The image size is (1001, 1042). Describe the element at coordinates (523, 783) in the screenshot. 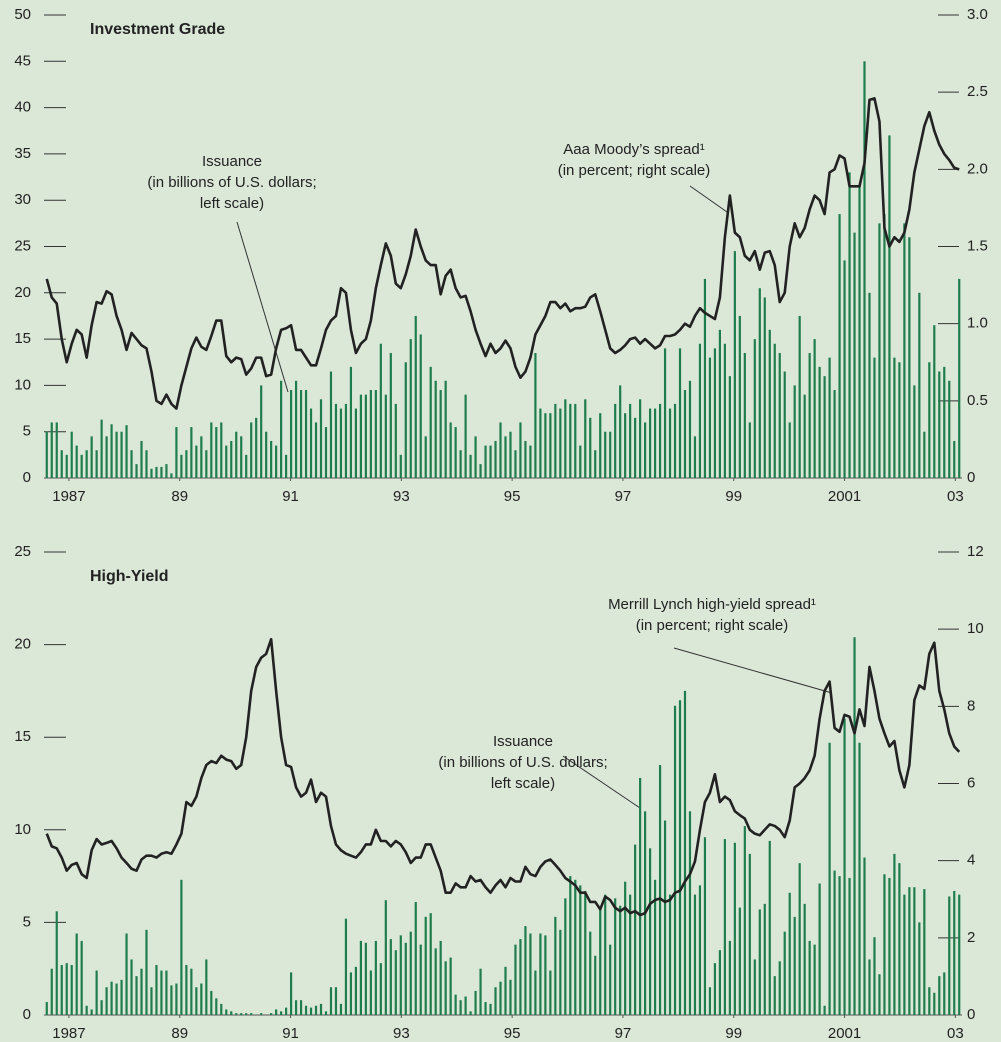

I see `annotation: left scale)` at that location.